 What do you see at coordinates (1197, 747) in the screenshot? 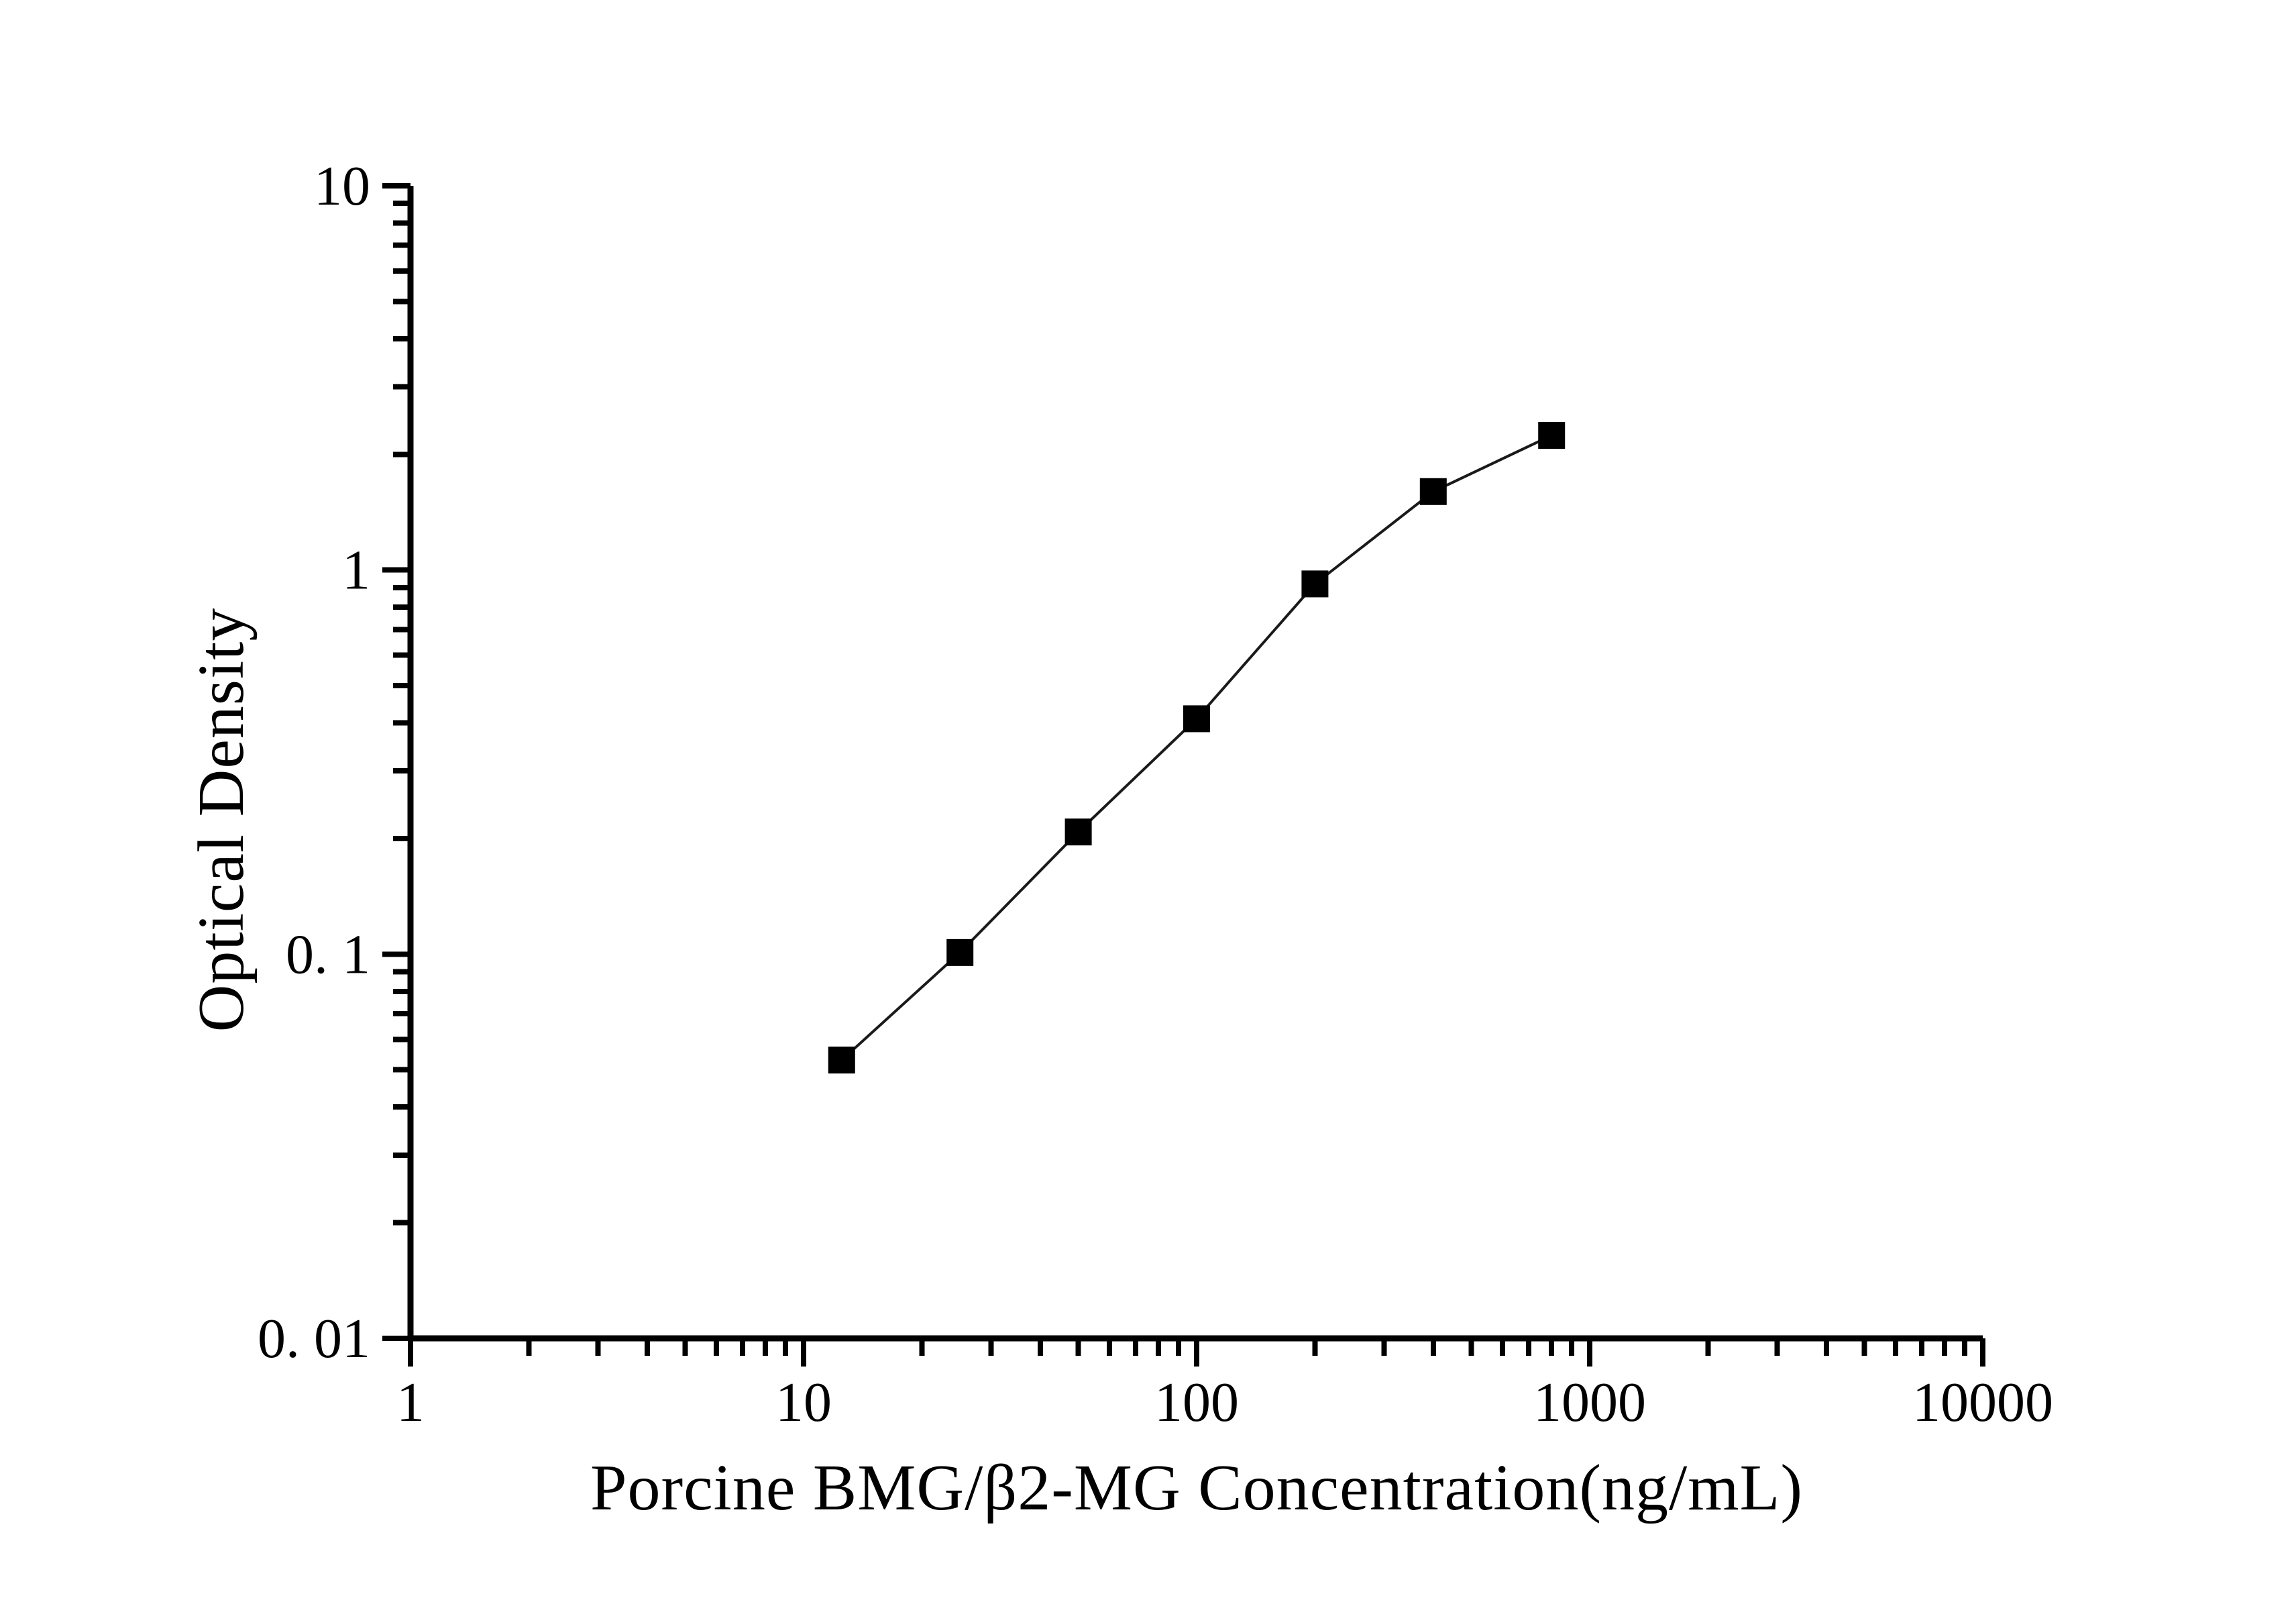
I see `series-line` at bounding box center [1197, 747].